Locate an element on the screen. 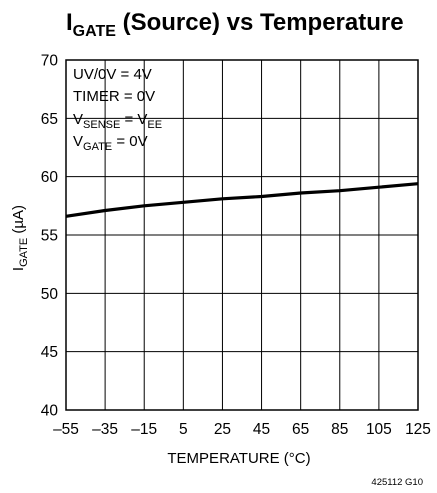  series is located at coordinates (242, 200).